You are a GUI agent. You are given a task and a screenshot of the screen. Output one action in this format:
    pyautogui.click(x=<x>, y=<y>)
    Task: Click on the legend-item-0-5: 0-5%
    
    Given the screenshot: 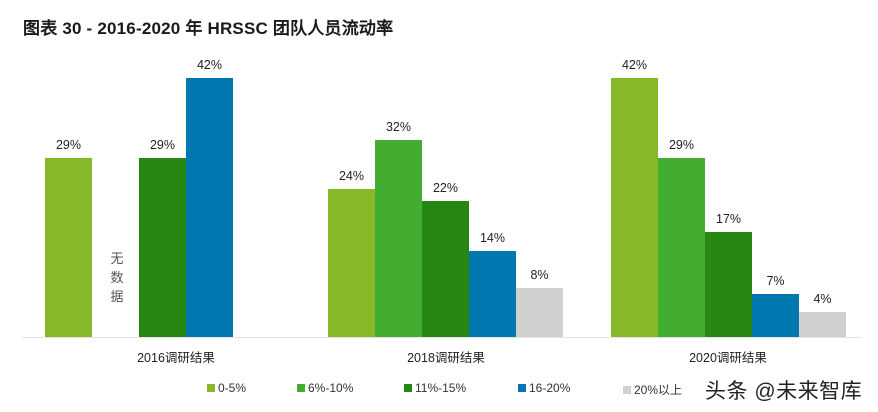 What is the action you would take?
    pyautogui.click(x=226, y=388)
    